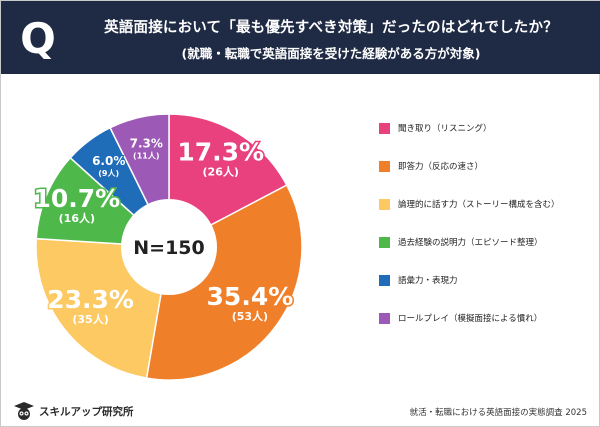 Image resolution: width=600 pixels, height=427 pixels. I want to click on pie-percent-label: 23.3%, so click(90, 299).